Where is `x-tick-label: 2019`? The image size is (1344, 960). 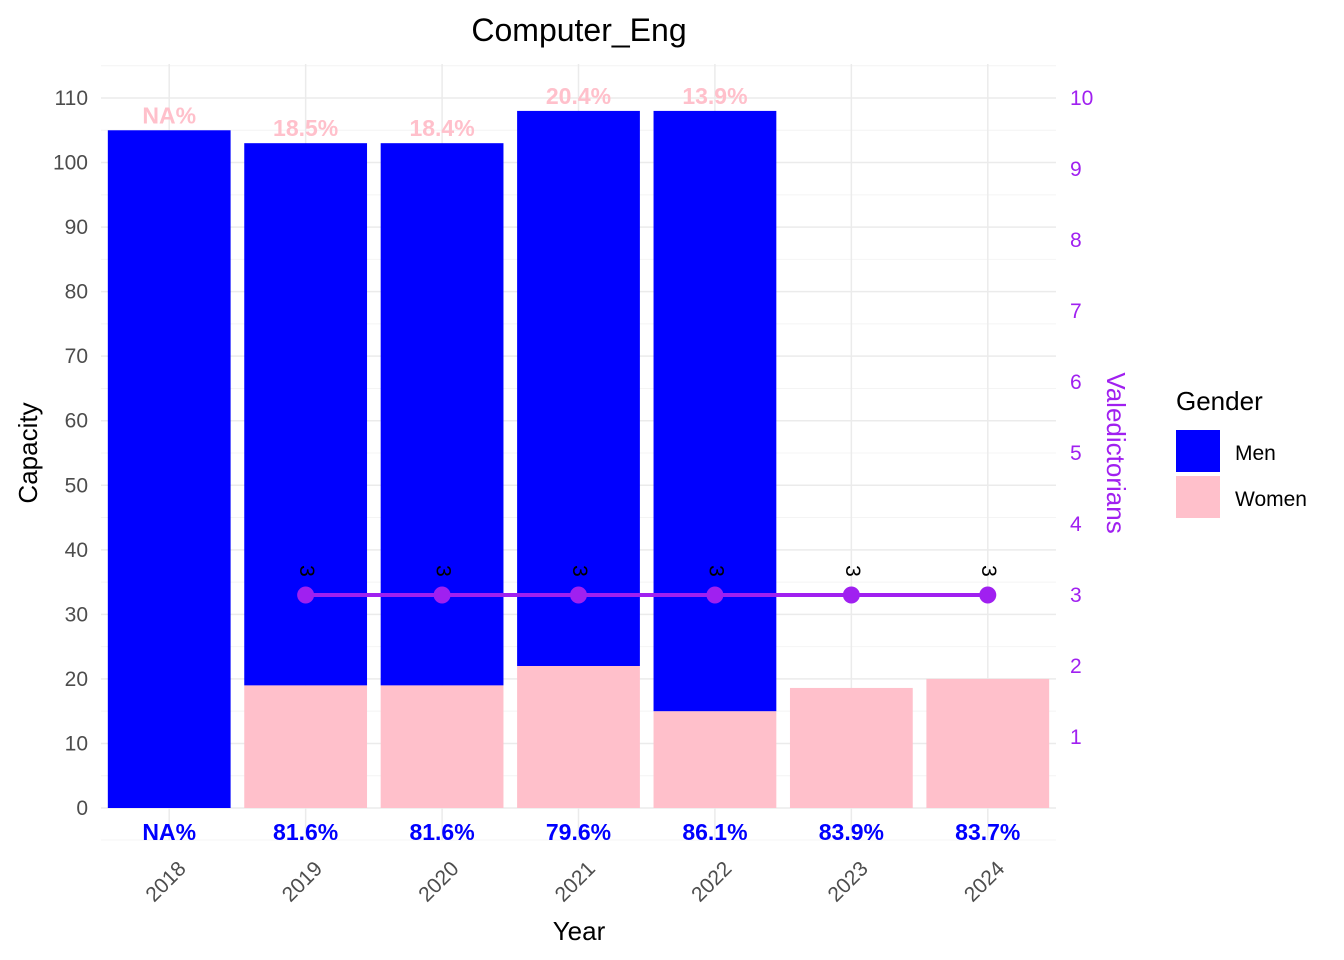
x-tick-label: 2019 is located at coordinates (302, 881).